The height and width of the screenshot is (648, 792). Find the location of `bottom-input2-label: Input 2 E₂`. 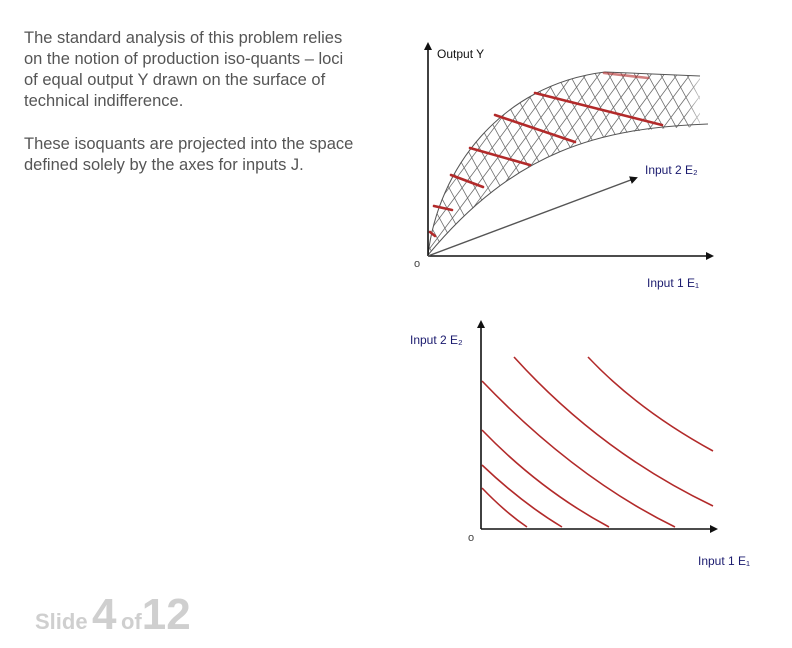

bottom-input2-label: Input 2 E₂ is located at coordinates (436, 340).